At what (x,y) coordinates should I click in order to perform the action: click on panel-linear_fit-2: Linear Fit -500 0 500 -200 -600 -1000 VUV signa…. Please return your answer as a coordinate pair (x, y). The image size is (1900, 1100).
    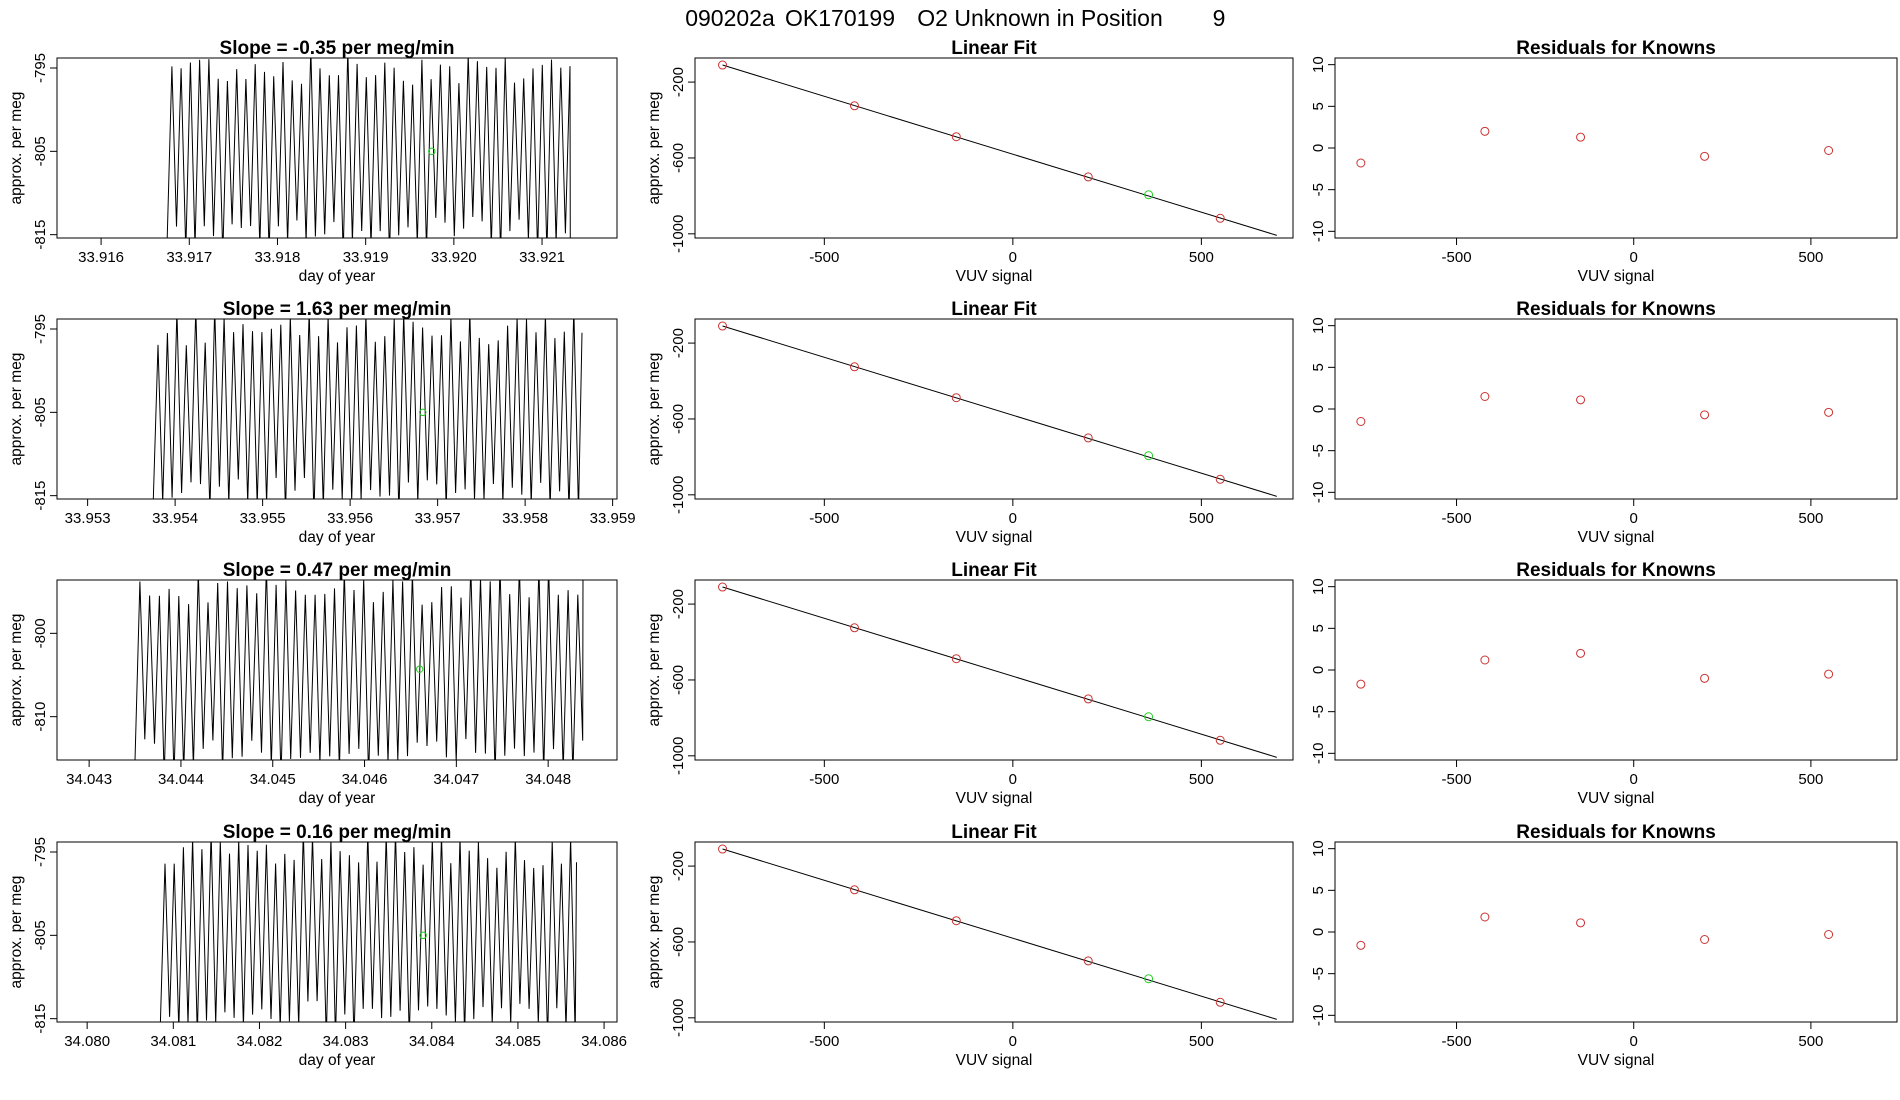
    Looking at the image, I should click on (970, 683).